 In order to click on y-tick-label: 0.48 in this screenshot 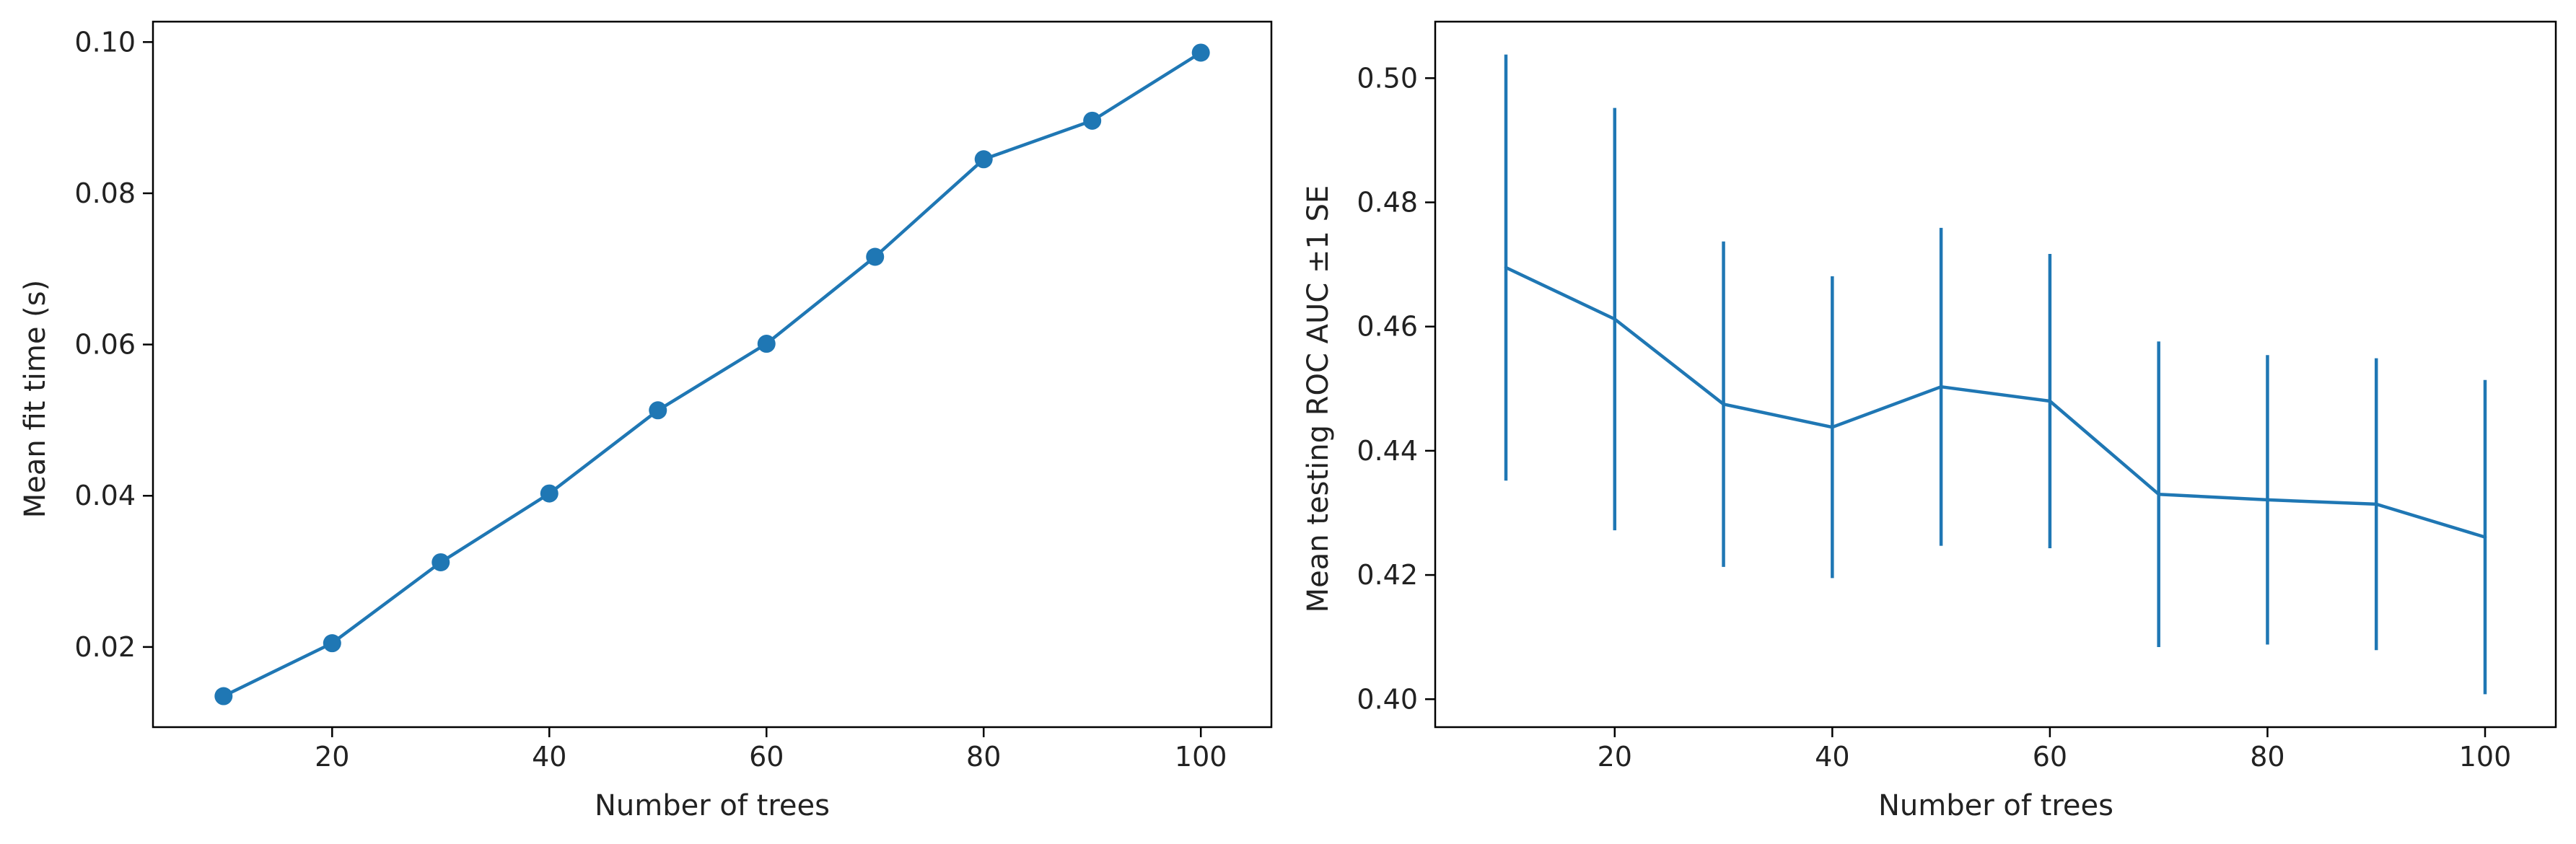, I will do `click(1387, 203)`.